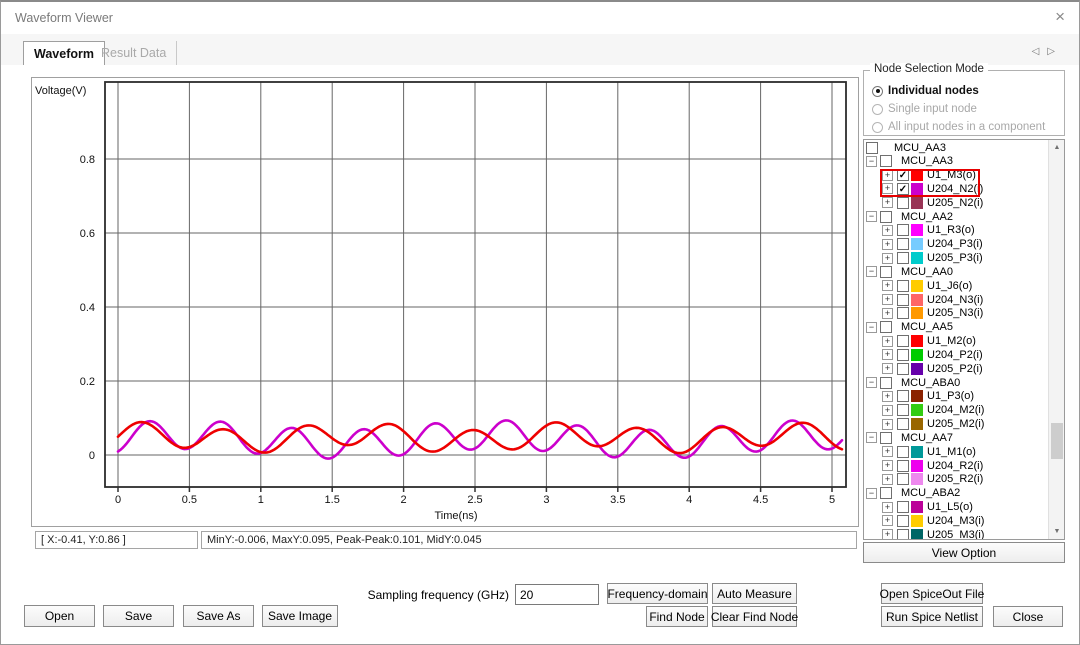 This screenshot has height=645, width=1080. I want to click on tab-waveform: Waveform, so click(64, 53).